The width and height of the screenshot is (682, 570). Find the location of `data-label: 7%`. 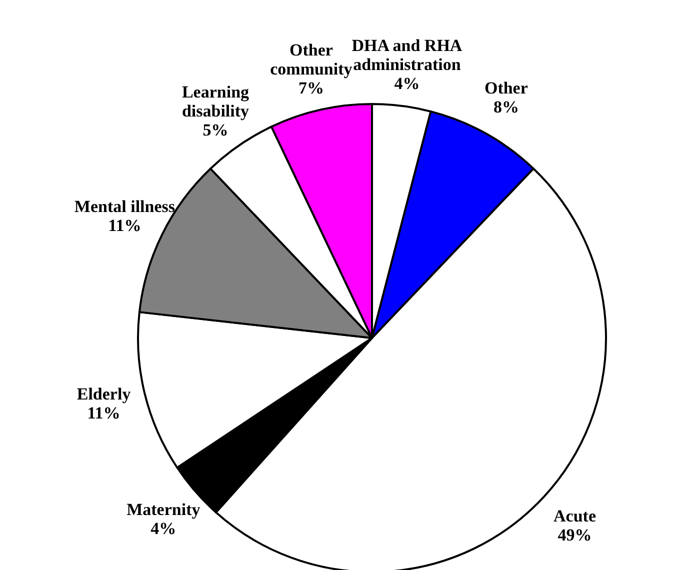

data-label: 7% is located at coordinates (311, 88).